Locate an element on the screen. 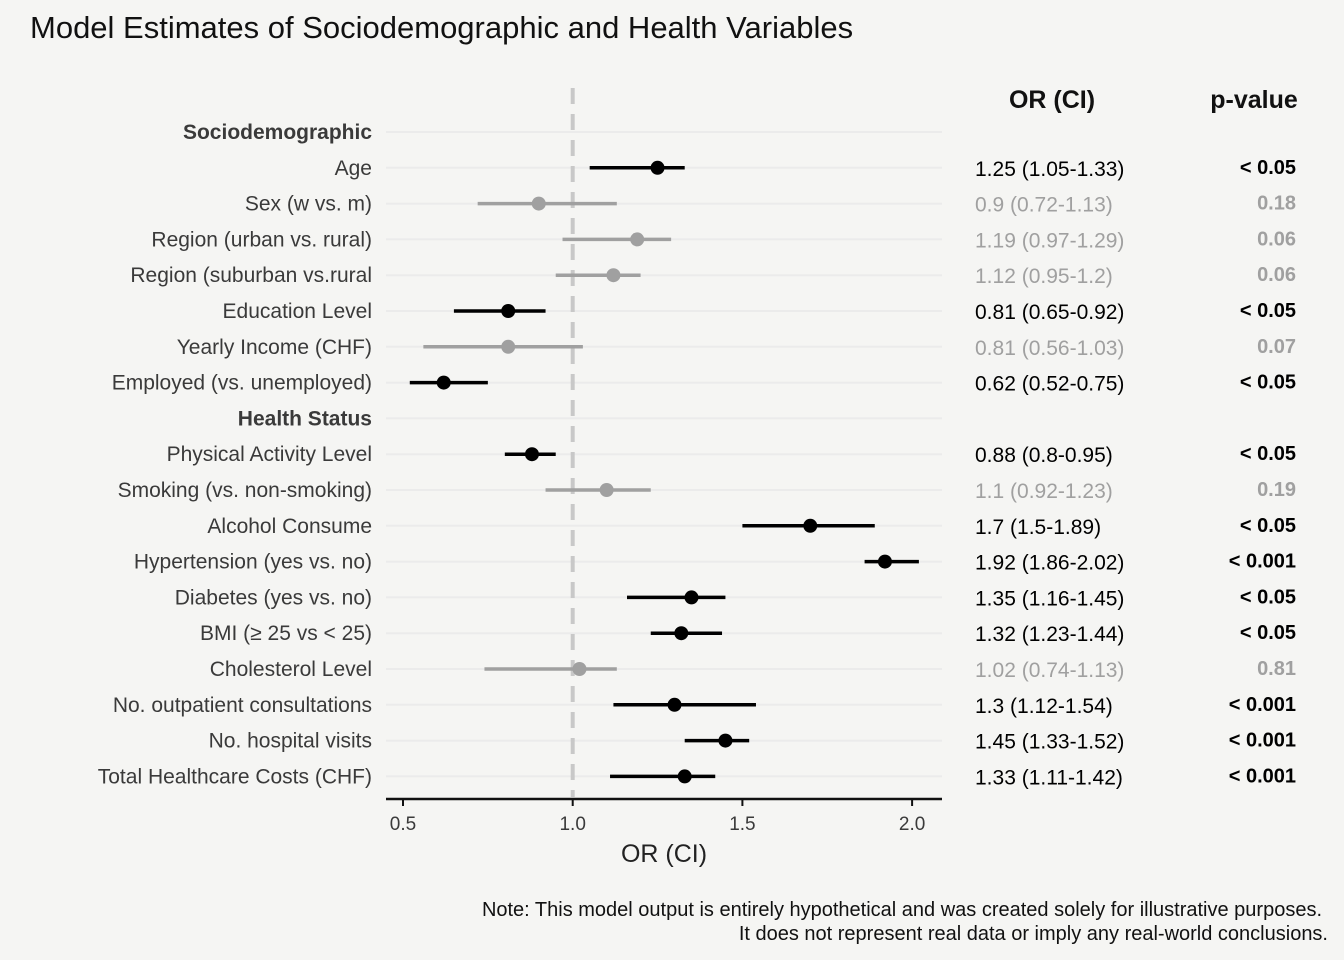  row-label: Sex (w vs. m) is located at coordinates (308, 204).